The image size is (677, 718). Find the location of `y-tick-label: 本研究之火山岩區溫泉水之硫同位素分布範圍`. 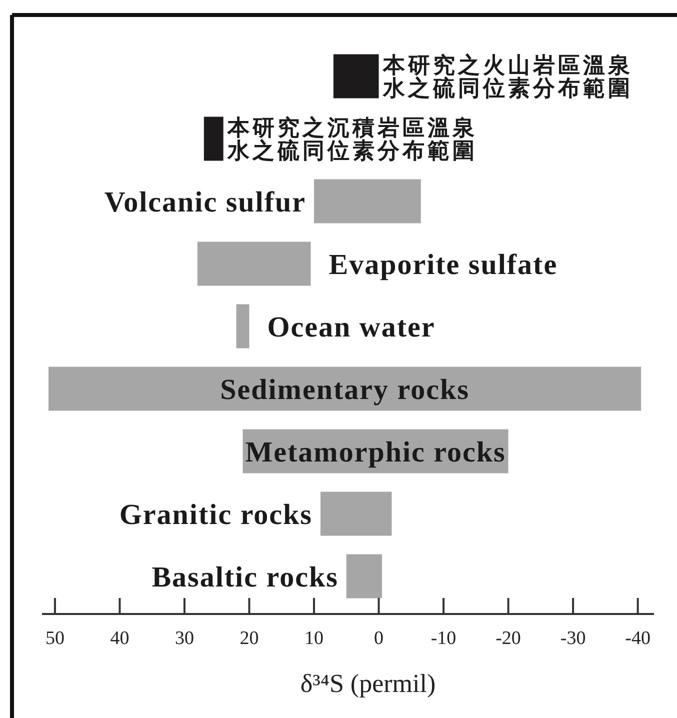

y-tick-label: 本研究之火山岩區溫泉水之硫同位素分布範圍 is located at coordinates (507, 76).